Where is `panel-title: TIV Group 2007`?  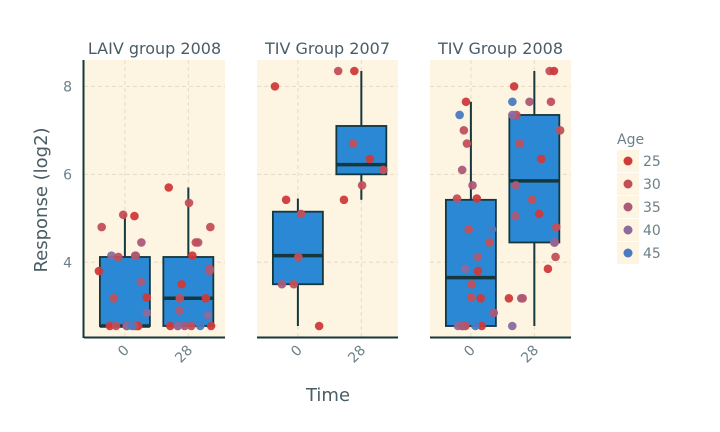
panel-title: TIV Group 2007 is located at coordinates (327, 48).